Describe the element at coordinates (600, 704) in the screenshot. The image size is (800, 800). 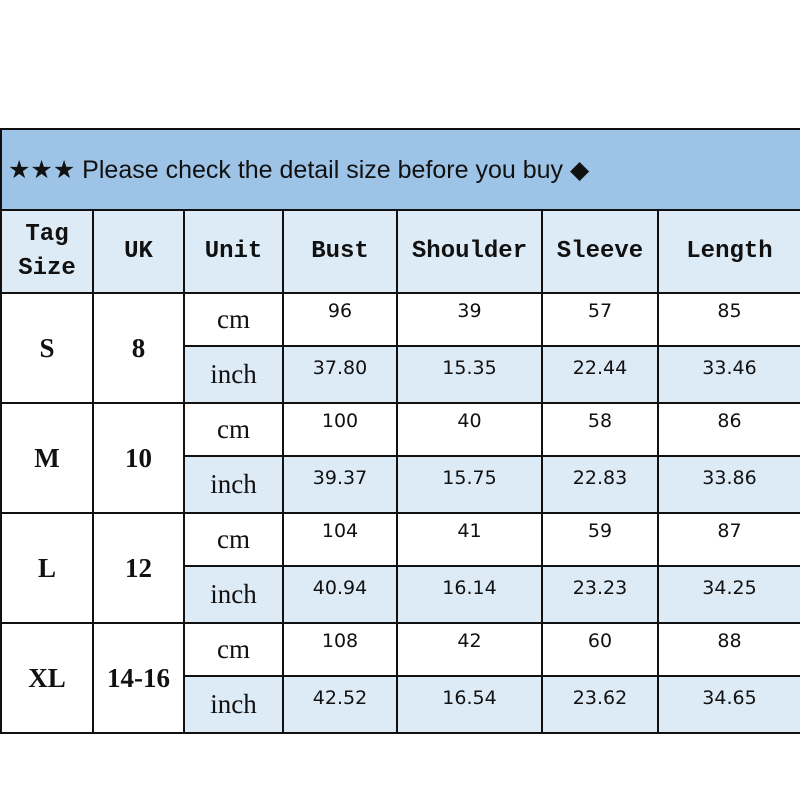
I see `measurement-cell: 23.62` at that location.